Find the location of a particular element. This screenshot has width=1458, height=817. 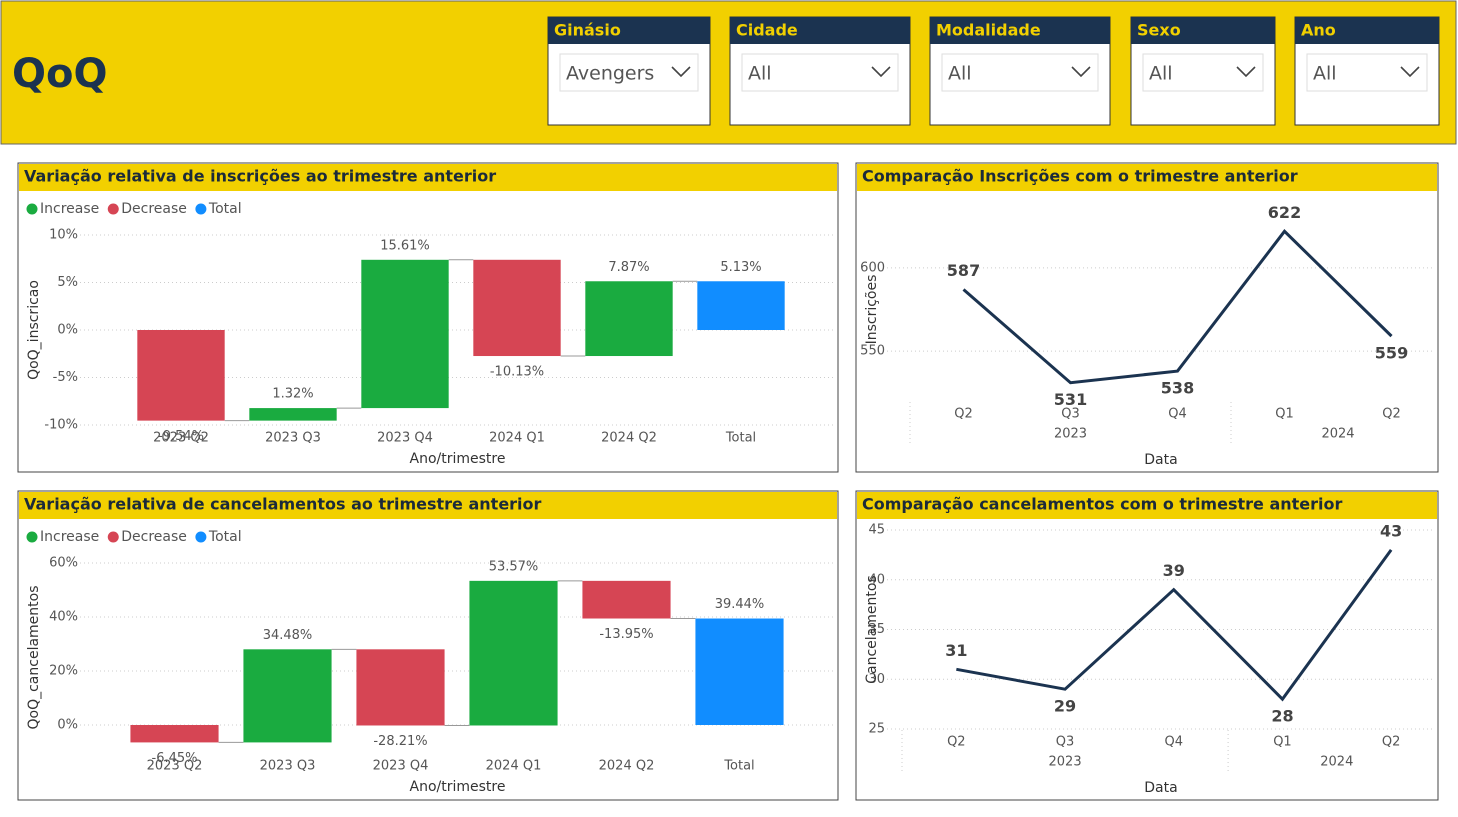

value-label: -9.54% is located at coordinates (181, 436).